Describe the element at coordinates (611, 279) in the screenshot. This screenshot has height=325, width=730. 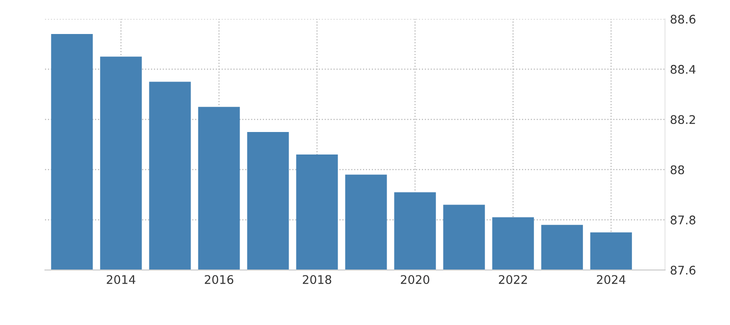
I see `x-tick-label: 2024` at that location.